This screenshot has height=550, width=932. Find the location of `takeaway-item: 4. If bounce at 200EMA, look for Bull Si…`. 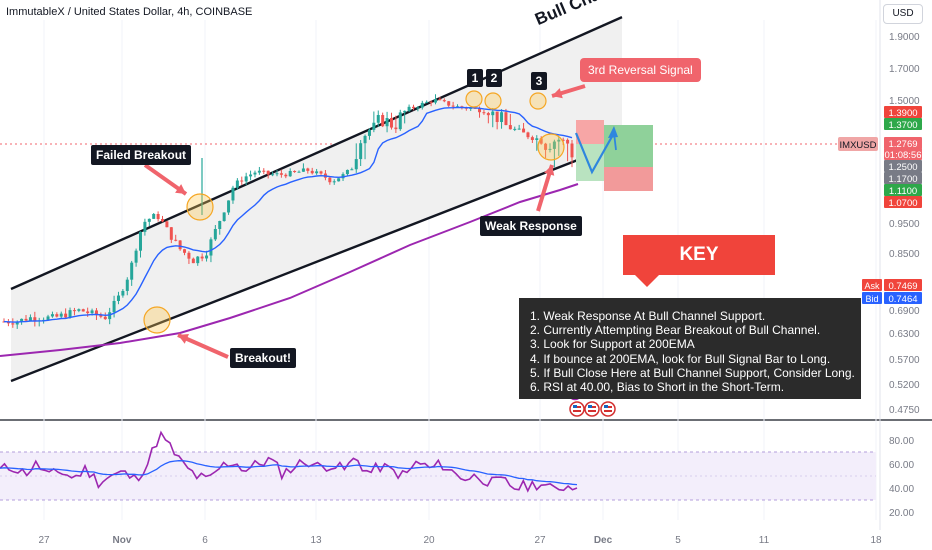

takeaway-item: 4. If bounce at 200EMA, look for Bull Si… is located at coordinates (680, 358).